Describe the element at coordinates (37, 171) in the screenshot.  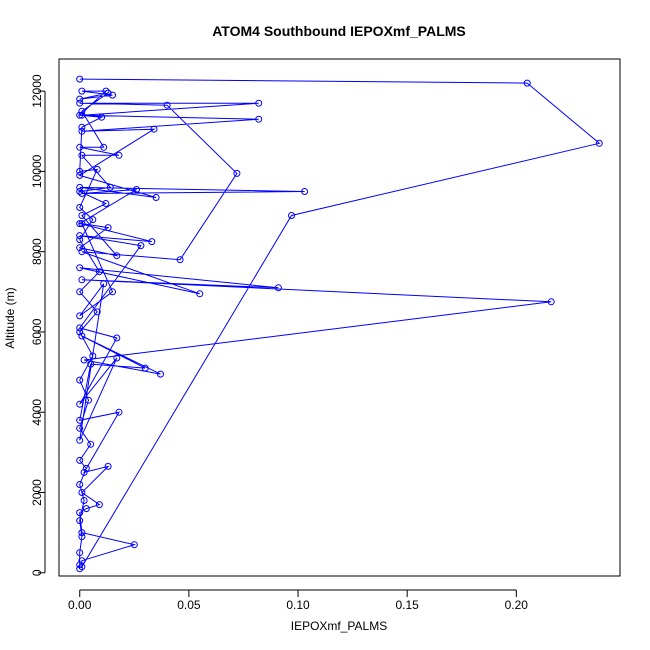
I see `y-tick-label: 10000` at that location.